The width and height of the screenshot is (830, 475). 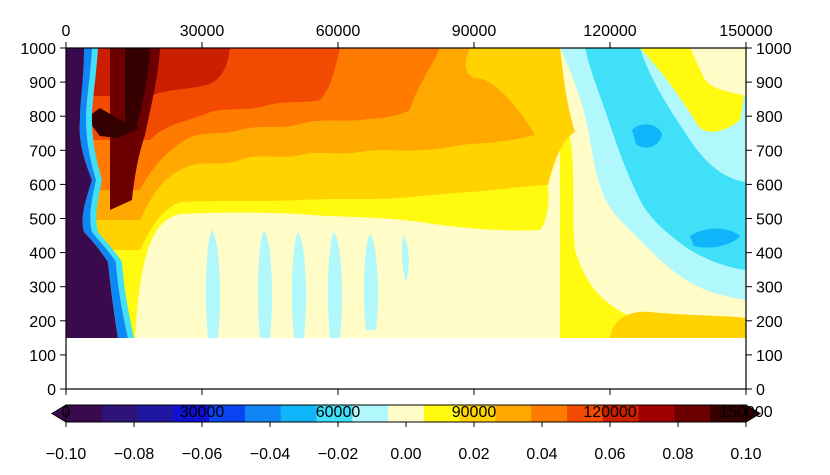 I want to click on colorbar-tick-label: 0.10, so click(x=745, y=454).